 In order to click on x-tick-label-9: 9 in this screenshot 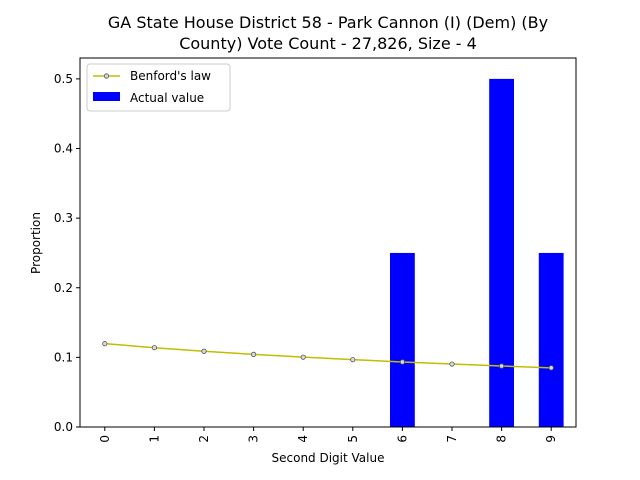, I will do `click(551, 439)`.